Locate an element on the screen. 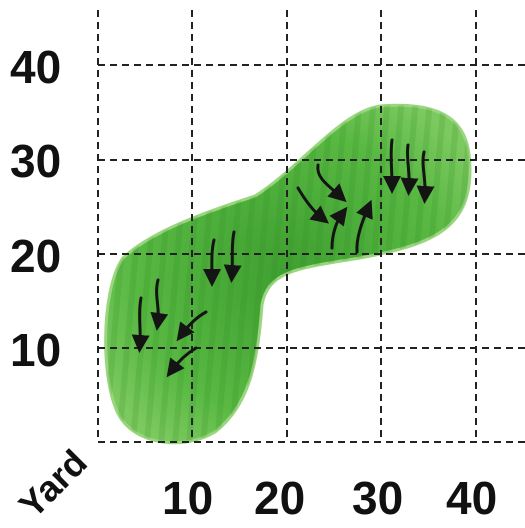 The height and width of the screenshot is (528, 525). y-tick-label: 10 is located at coordinates (35, 350).